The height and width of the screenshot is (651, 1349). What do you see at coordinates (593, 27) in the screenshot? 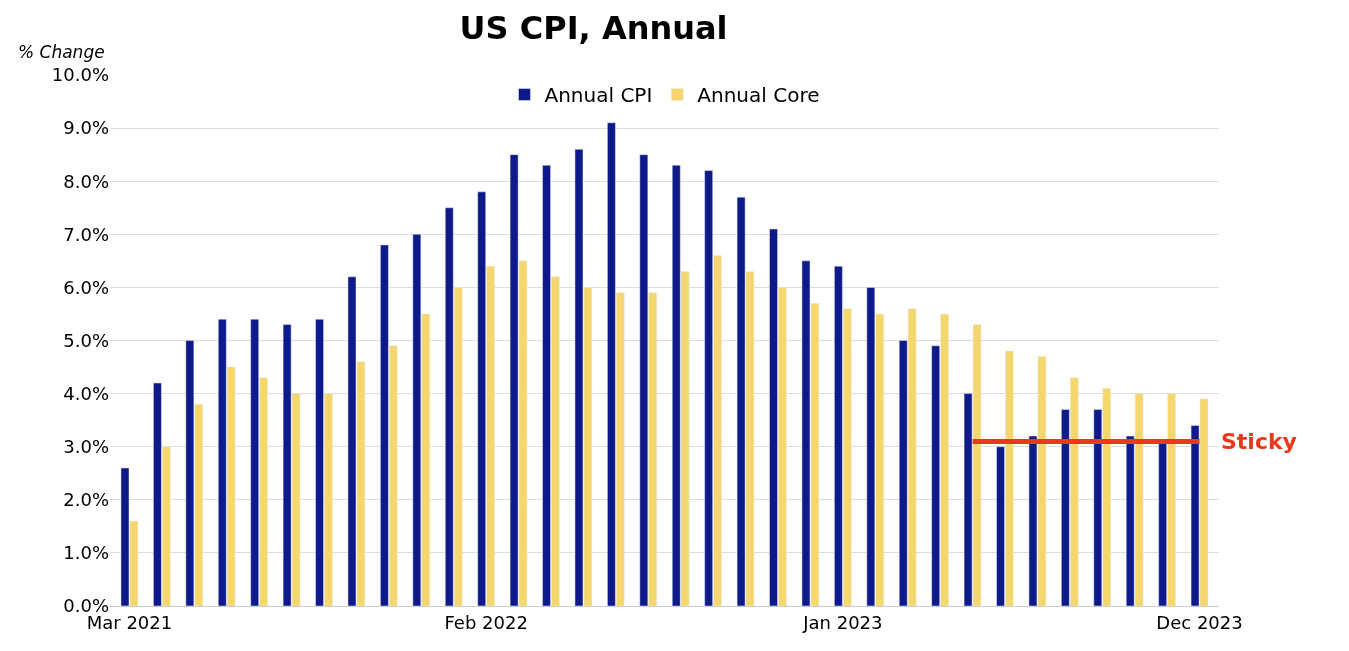
I see `chart-title: US CPI, Annual` at bounding box center [593, 27].